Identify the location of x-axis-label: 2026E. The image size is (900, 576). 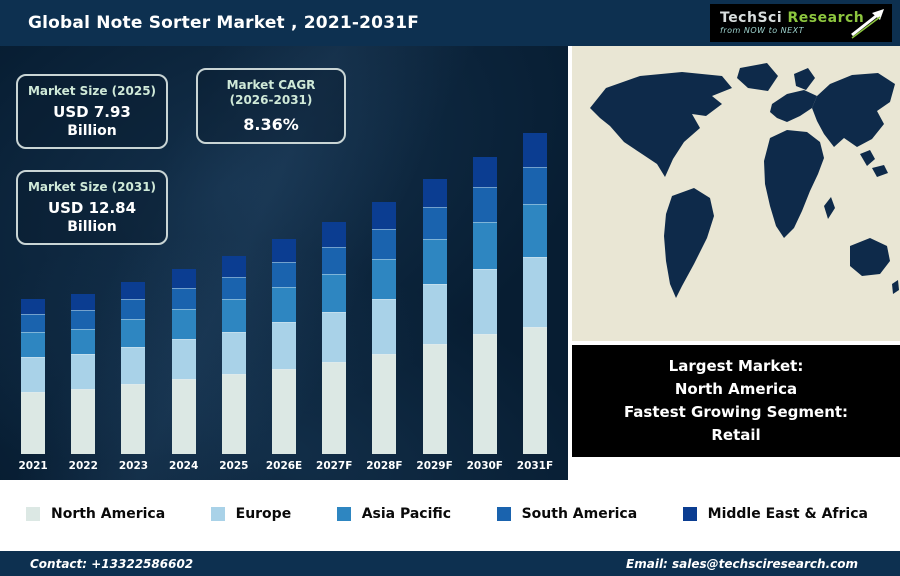
(284, 466).